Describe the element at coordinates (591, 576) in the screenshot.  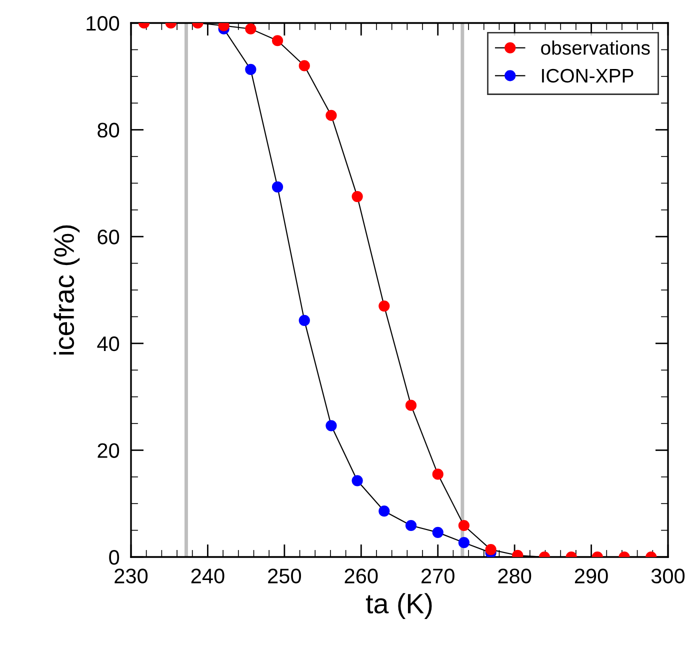
I see `x-tick-label: 290` at that location.